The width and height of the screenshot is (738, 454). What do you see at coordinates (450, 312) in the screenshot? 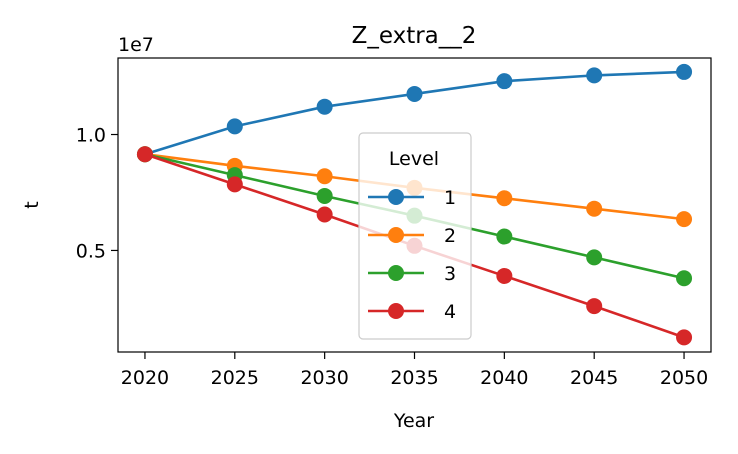
I see `legend-label: 4` at bounding box center [450, 312].